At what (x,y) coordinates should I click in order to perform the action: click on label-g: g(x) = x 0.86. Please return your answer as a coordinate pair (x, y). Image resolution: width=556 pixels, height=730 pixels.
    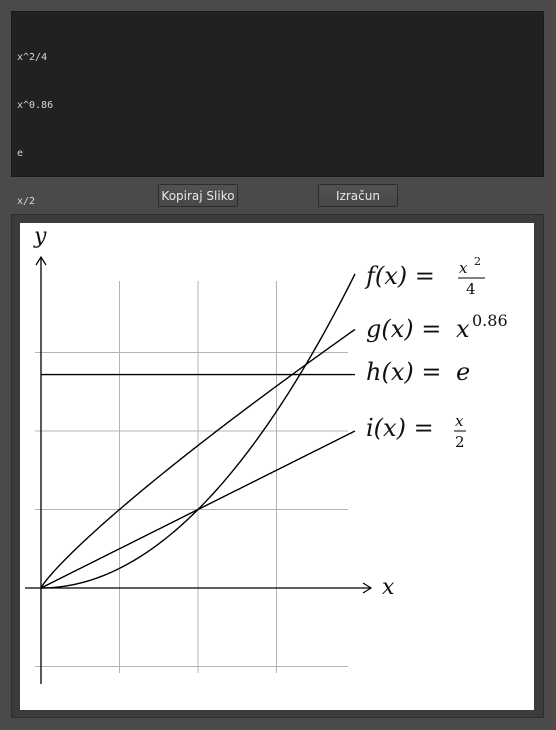
    Looking at the image, I should click on (437, 327).